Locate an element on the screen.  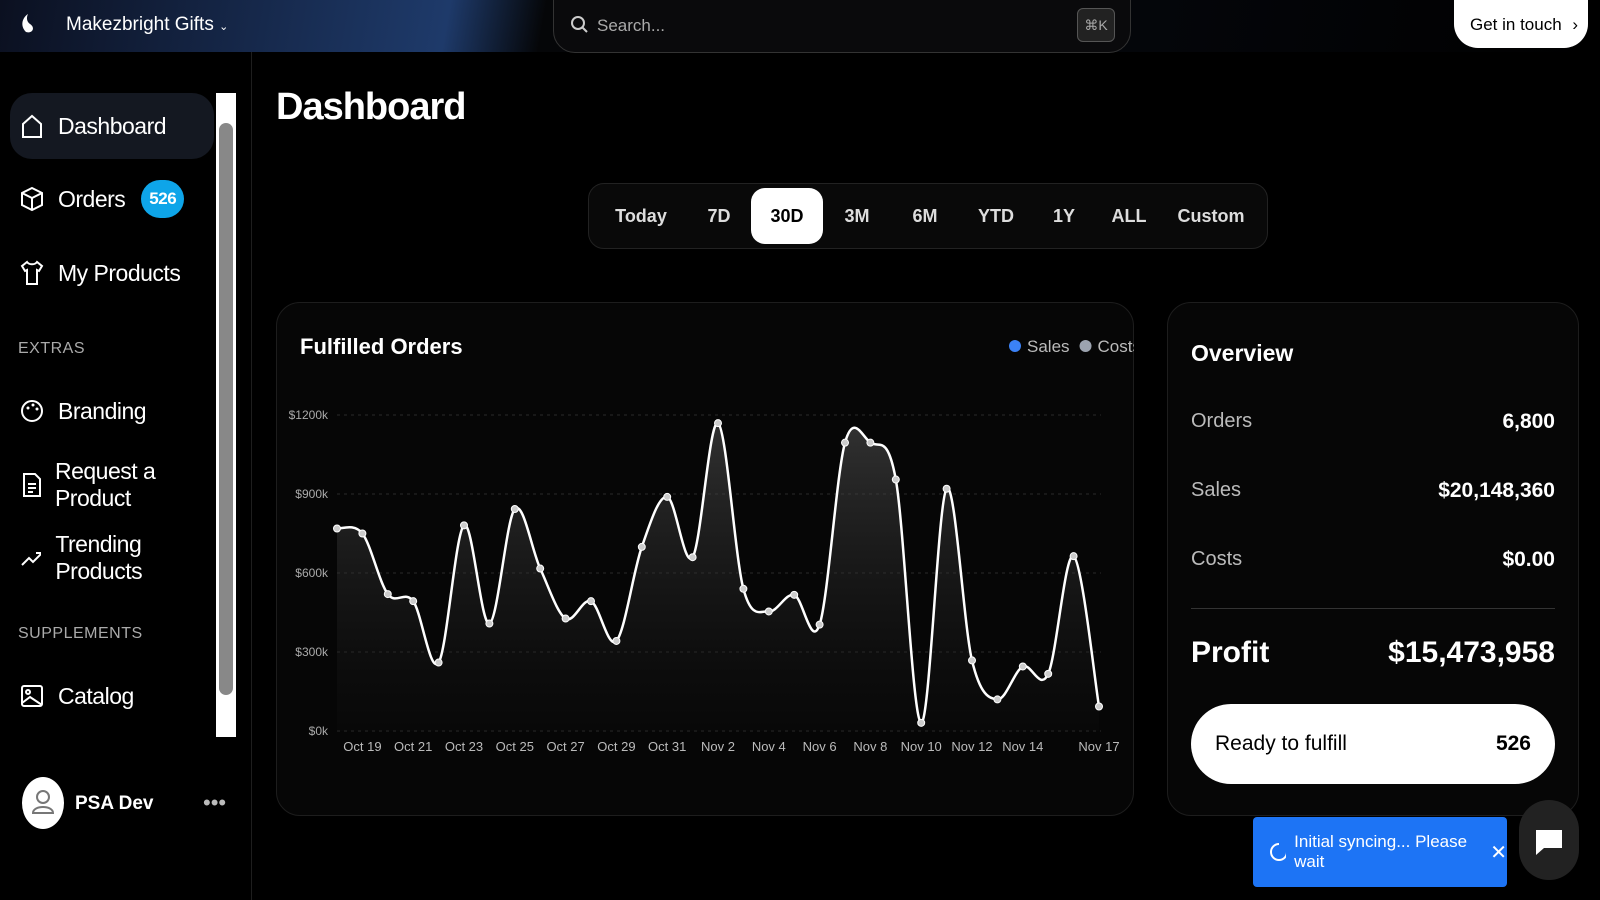
nav-dashboard: Dashboard is located at coordinates (112, 126).